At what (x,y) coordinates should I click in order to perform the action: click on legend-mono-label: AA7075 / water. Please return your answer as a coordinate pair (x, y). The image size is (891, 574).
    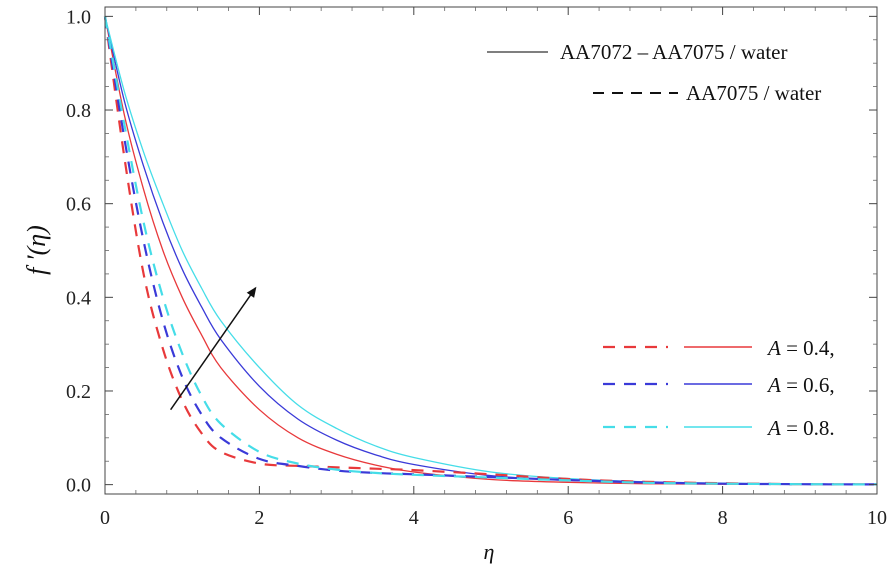
    Looking at the image, I should click on (753, 93).